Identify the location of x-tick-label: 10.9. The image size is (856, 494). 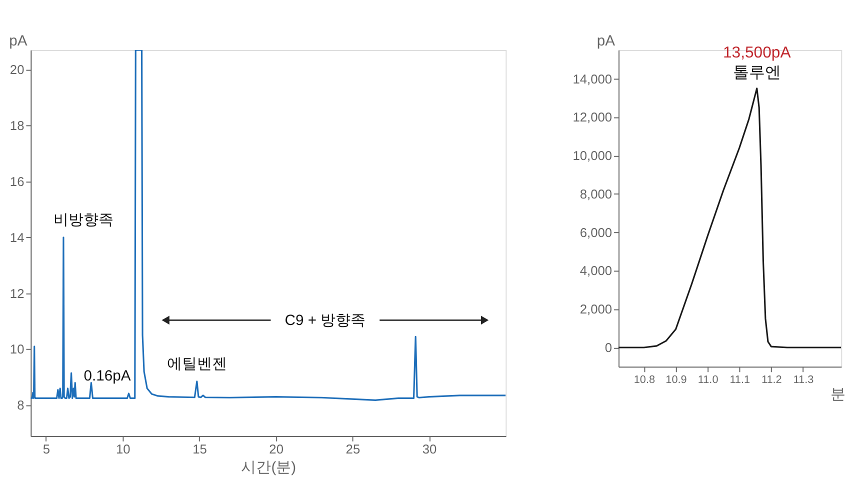
(676, 380).